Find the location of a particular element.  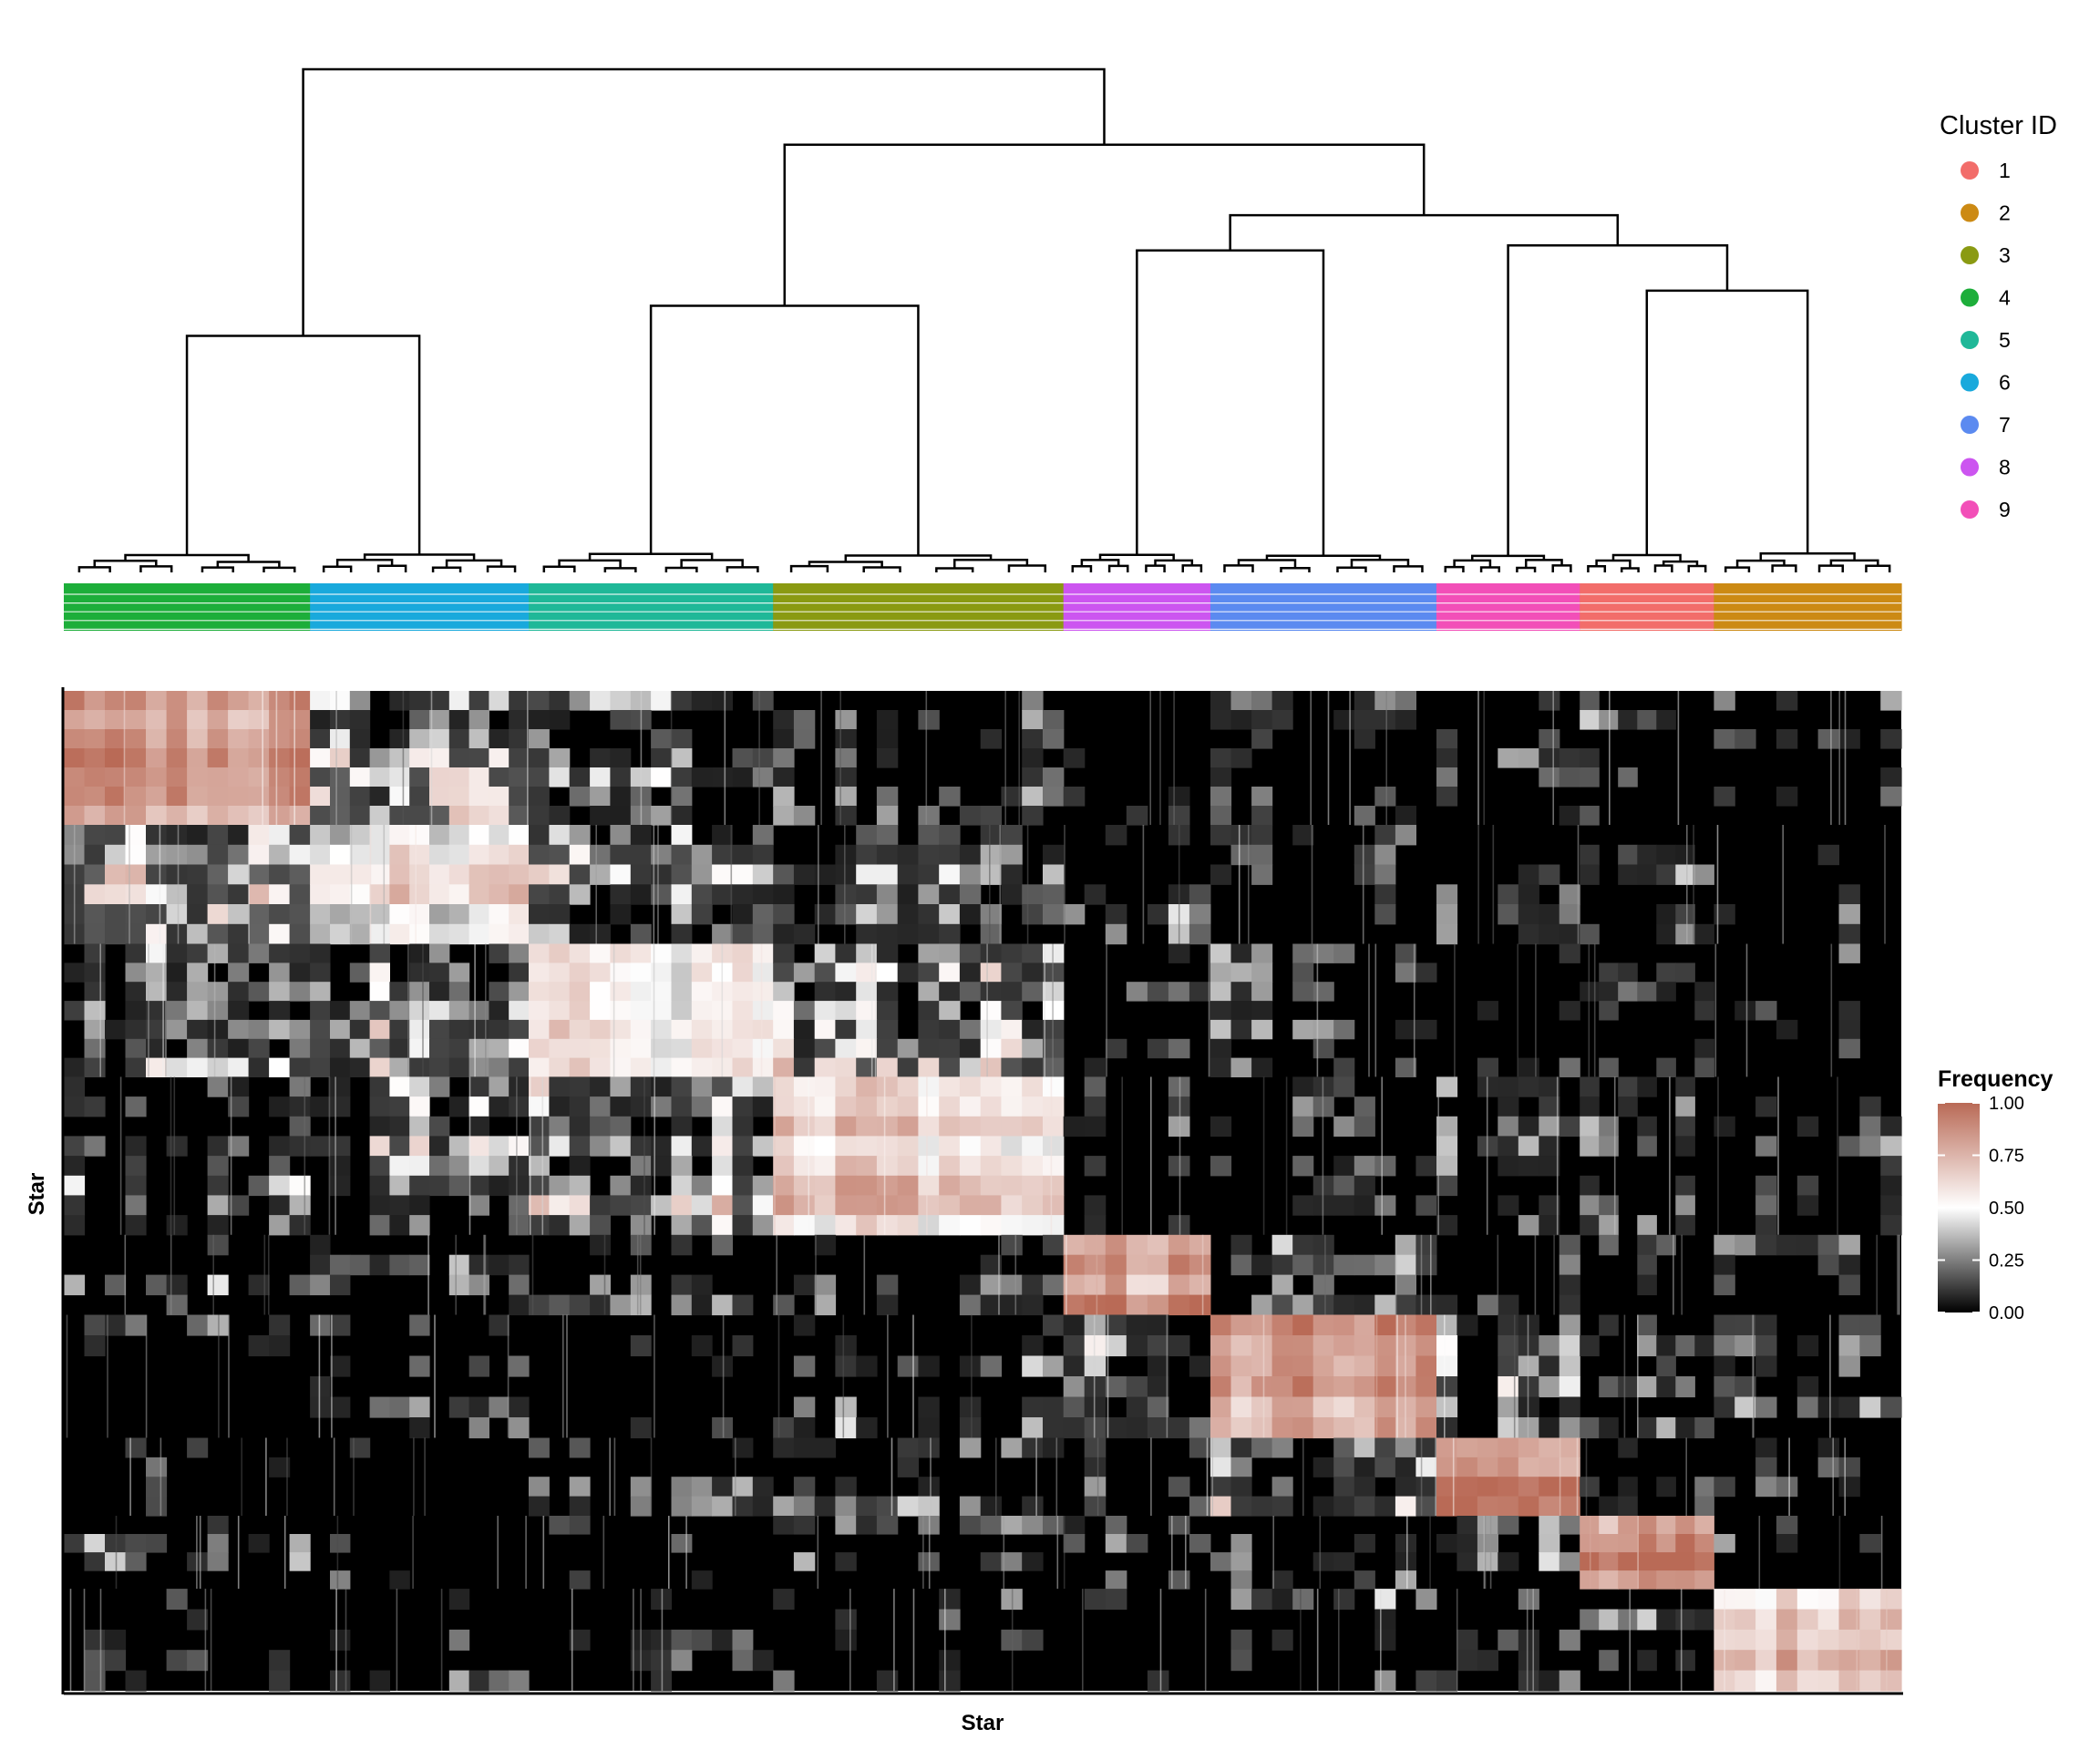

legend-label-cluster-6: 6 is located at coordinates (2005, 383).